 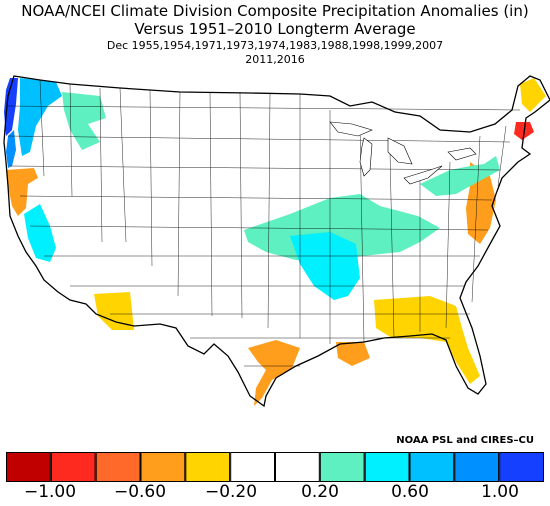 What do you see at coordinates (353, 354) in the screenshot?
I see `region-louisiana-coast` at bounding box center [353, 354].